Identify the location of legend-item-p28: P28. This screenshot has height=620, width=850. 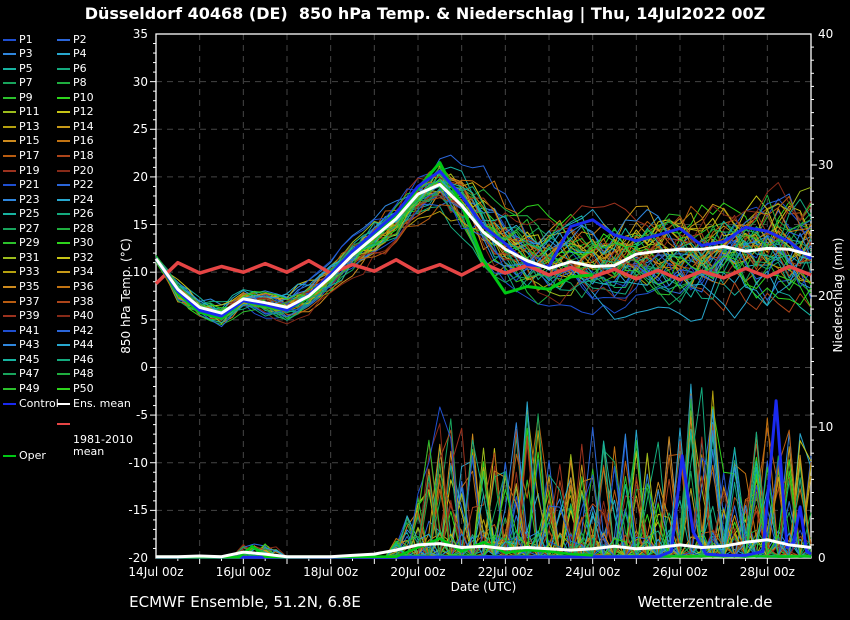
(75, 228).